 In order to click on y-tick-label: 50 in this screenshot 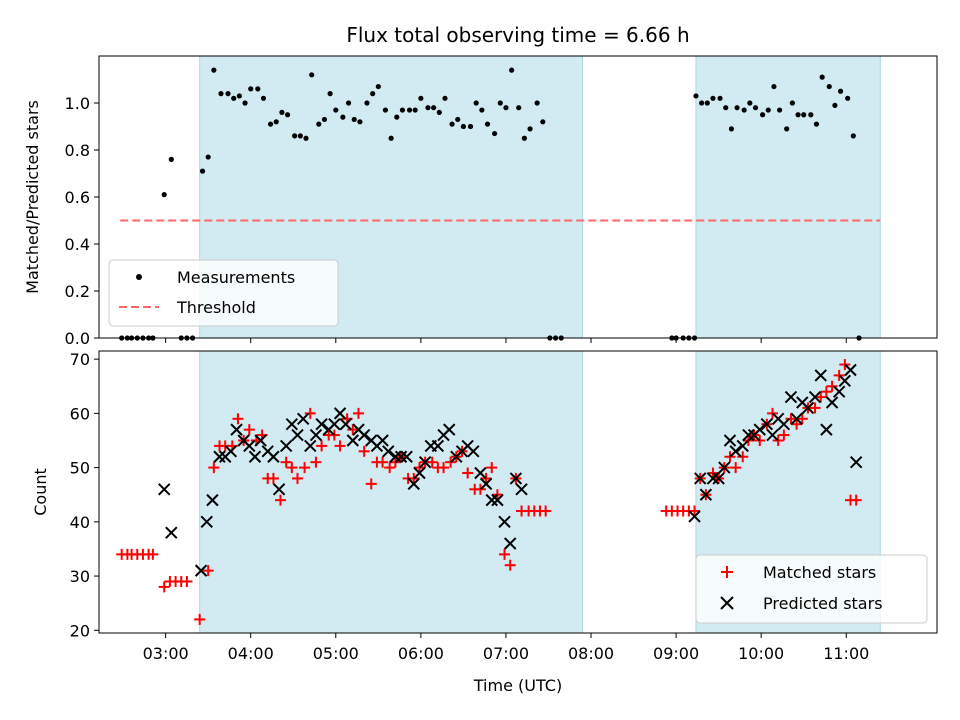, I will do `click(80, 468)`.